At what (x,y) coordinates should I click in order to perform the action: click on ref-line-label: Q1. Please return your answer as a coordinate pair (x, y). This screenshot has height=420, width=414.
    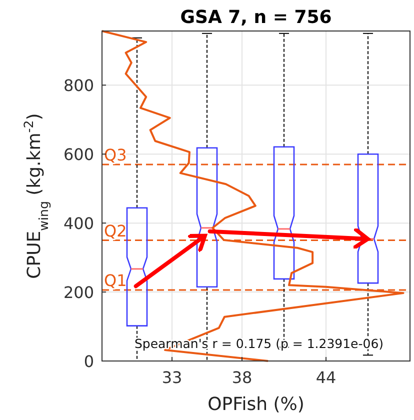
    Looking at the image, I should click on (115, 280).